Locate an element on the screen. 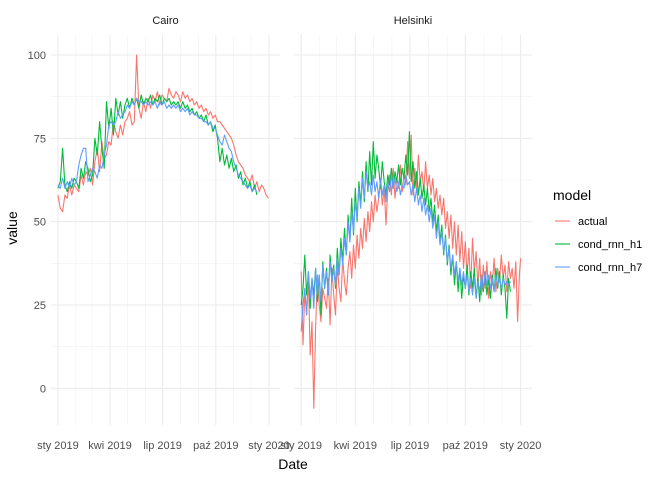 This screenshot has height=480, width=672. series-line-cairo-cond-rnn-h7 is located at coordinates (157, 145).